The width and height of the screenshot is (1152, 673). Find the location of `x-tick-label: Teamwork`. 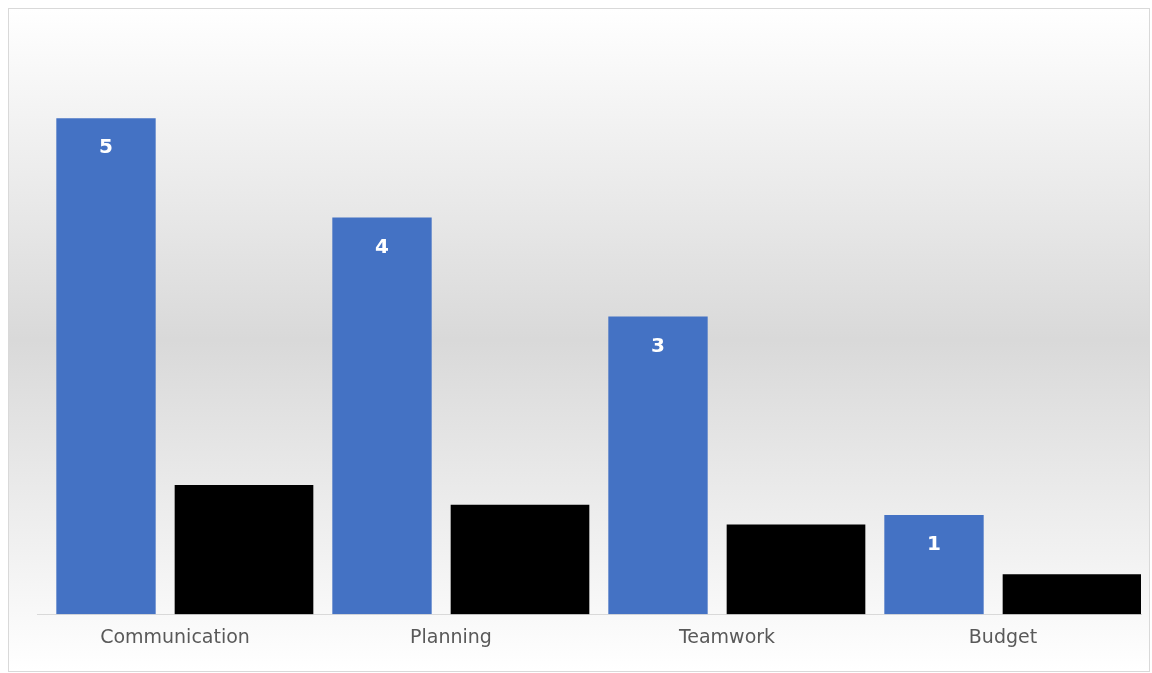

x-tick-label: Teamwork is located at coordinates (726, 635).